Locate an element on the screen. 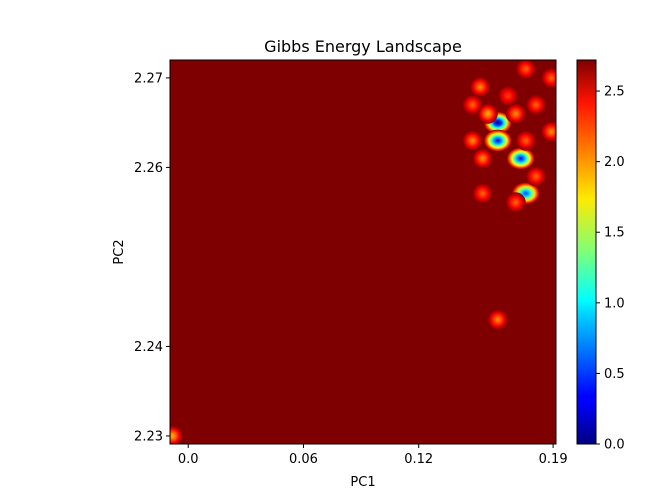 This screenshot has height=504, width=666. colorbar is located at coordinates (586, 252).